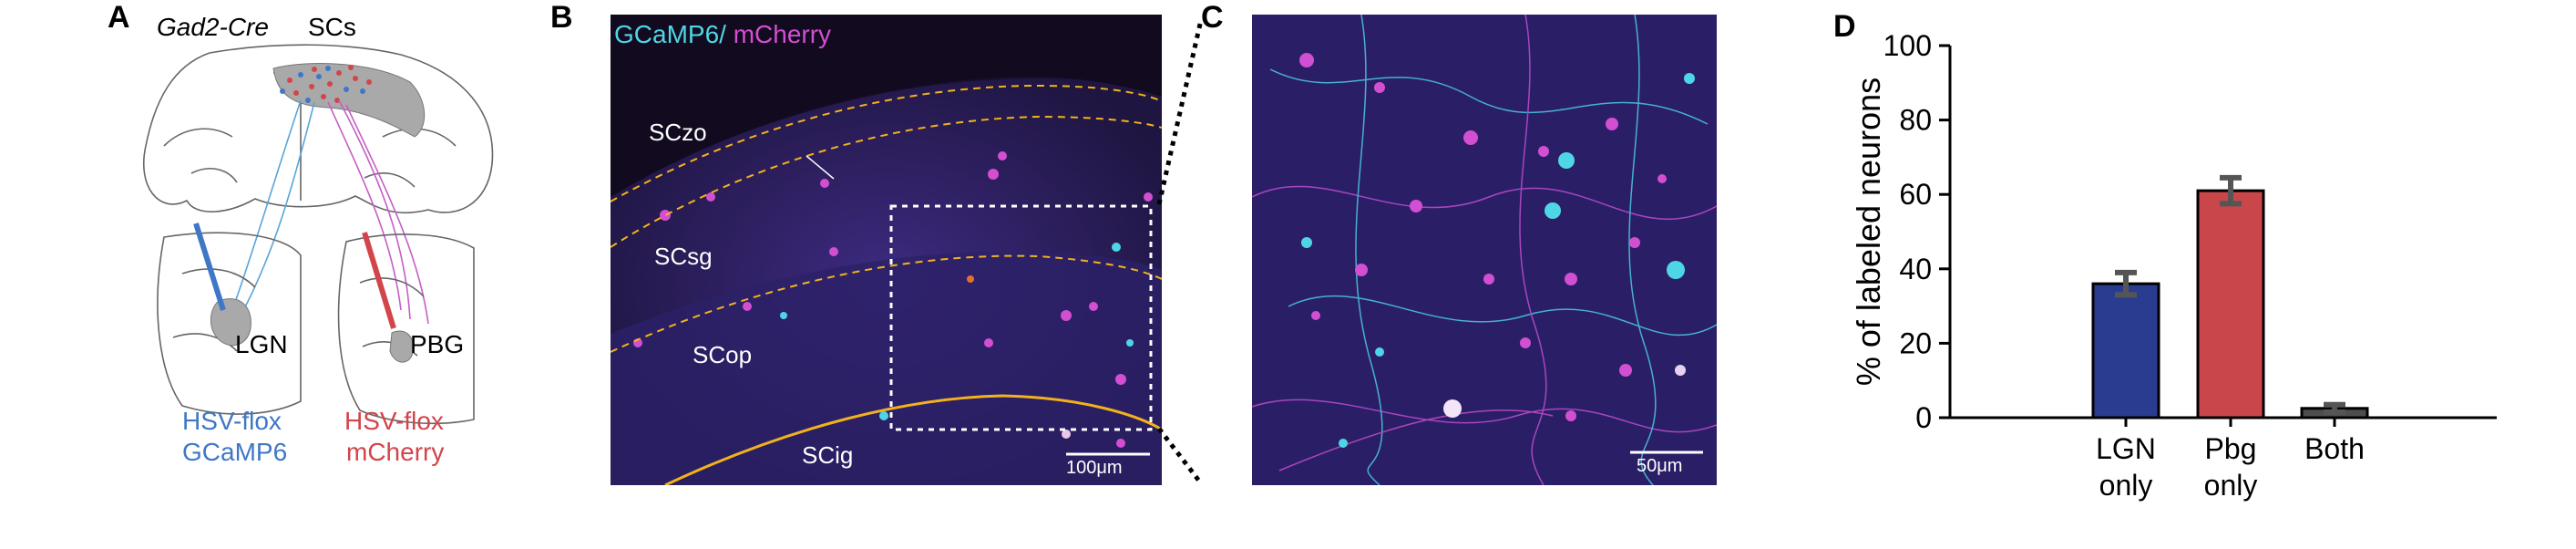 This screenshot has height=549, width=2576. What do you see at coordinates (1916, 342) in the screenshot?
I see `y-tick-label: 20` at bounding box center [1916, 342].